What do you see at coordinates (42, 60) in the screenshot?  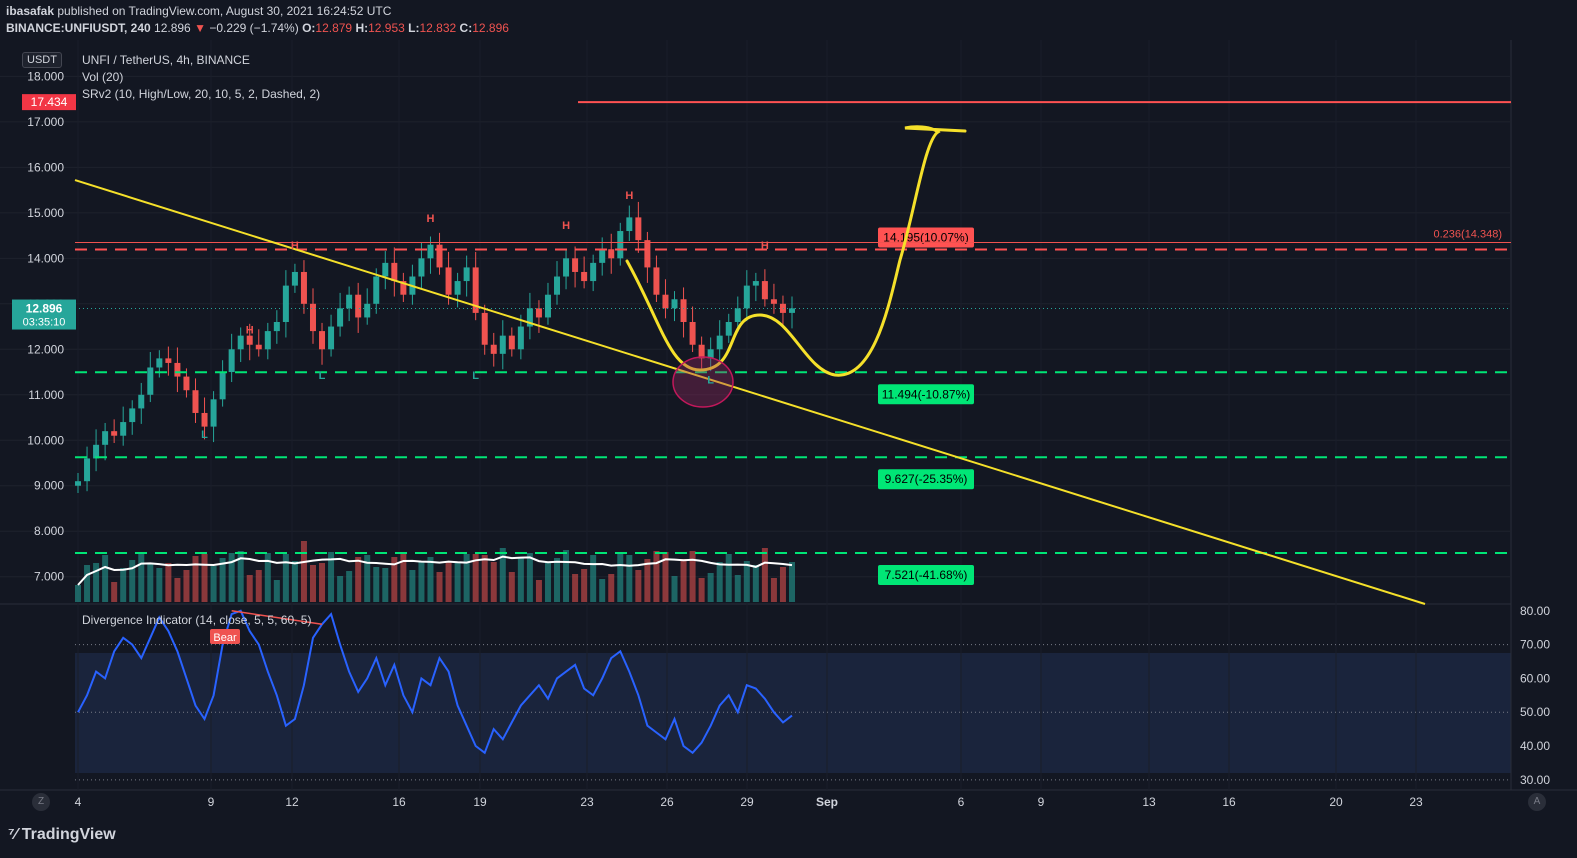 I see `currency-button: USDT` at bounding box center [42, 60].